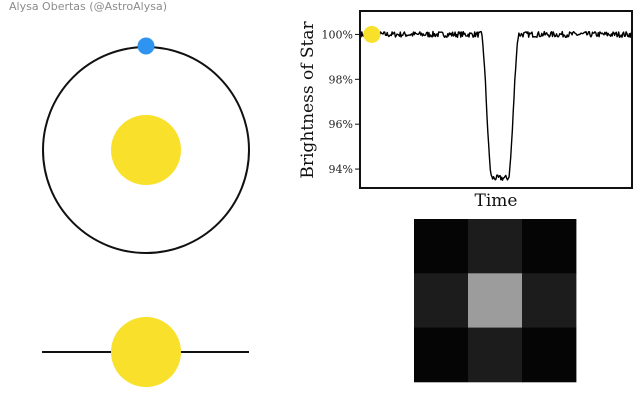  I want to click on y-axis-label: Brightness of Star, so click(308, 100).